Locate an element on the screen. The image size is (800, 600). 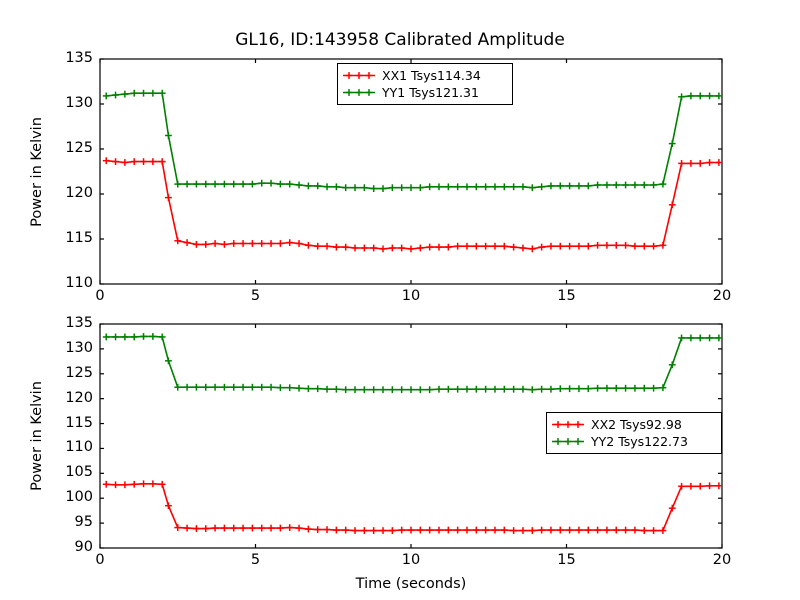
ytick-label-top-110: 110 is located at coordinates (79, 283).